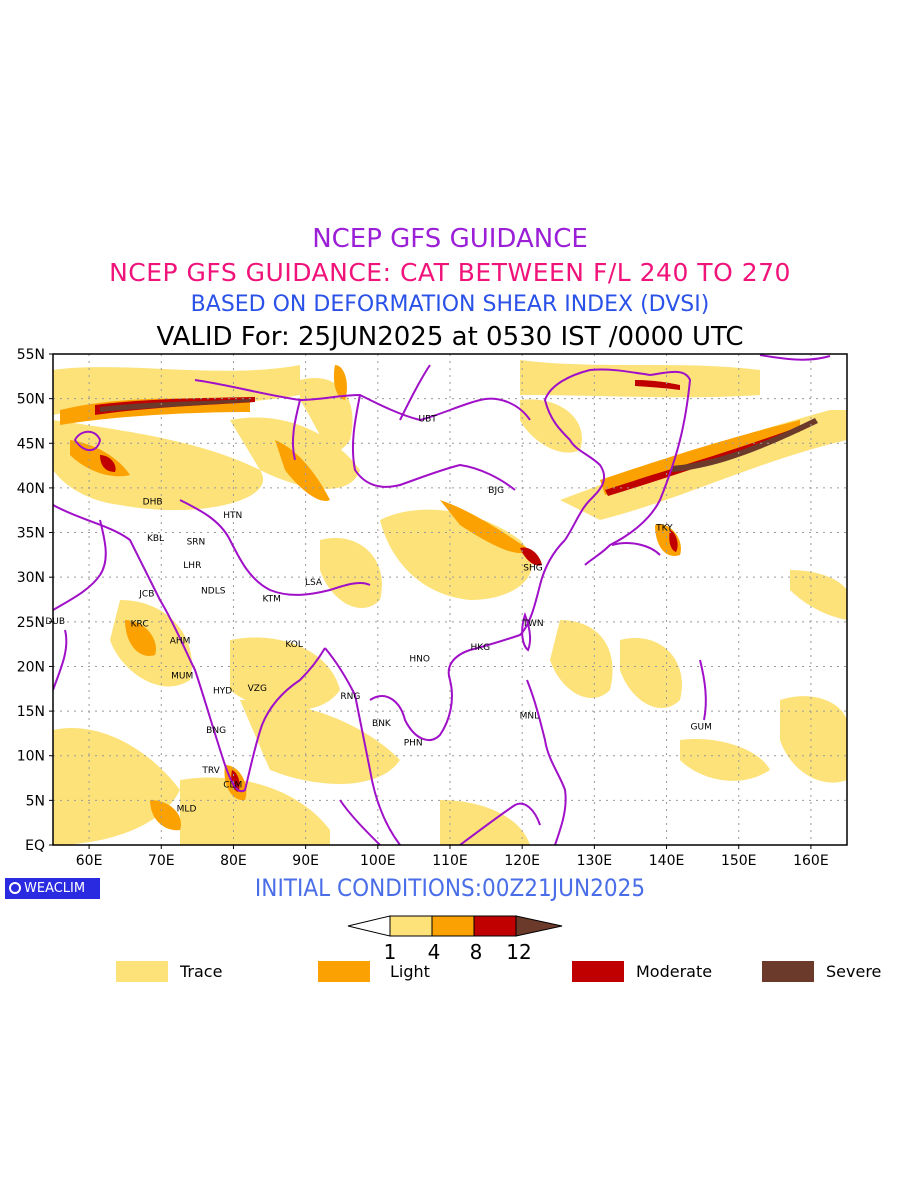  What do you see at coordinates (410, 971) in the screenshot?
I see `legend-label-light: Light` at bounding box center [410, 971].